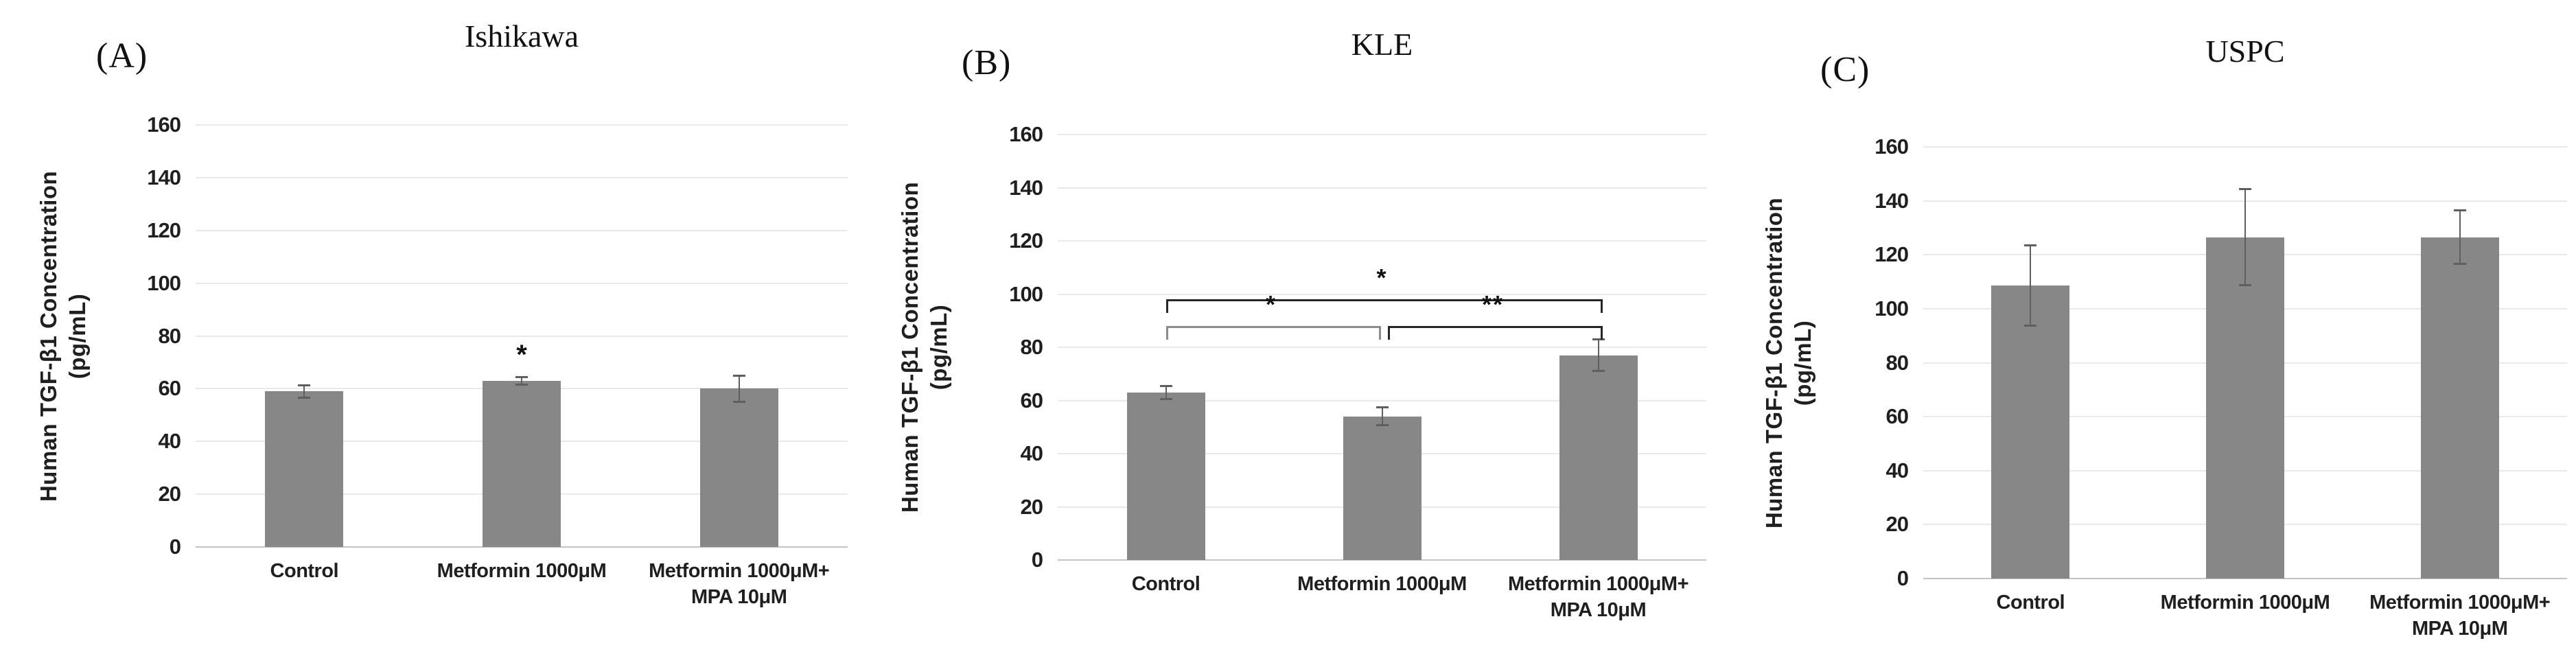 This screenshot has width=2576, height=665. I want to click on significance-star: *, so click(521, 354).